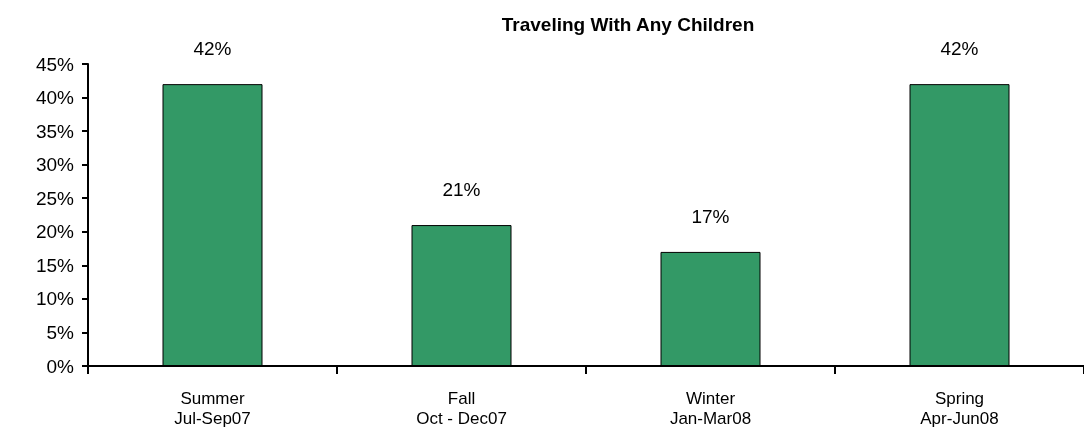 This screenshot has width=1084, height=438. What do you see at coordinates (710, 216) in the screenshot?
I see `data-label: 17%` at bounding box center [710, 216].